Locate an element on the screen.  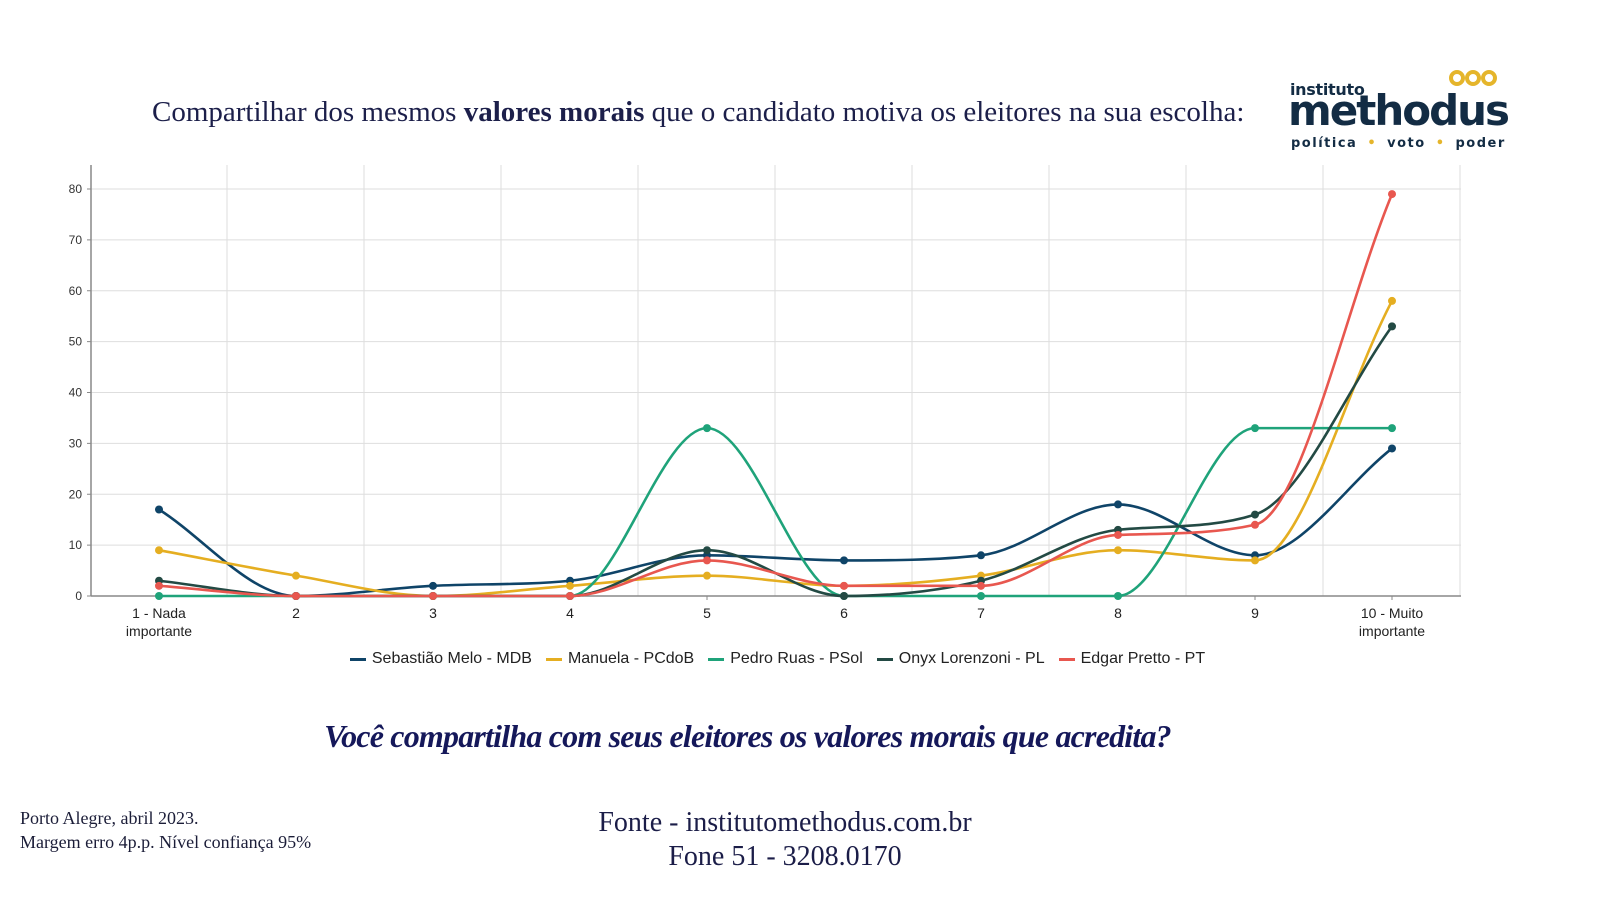
x-tick-label: 3 is located at coordinates (433, 613).